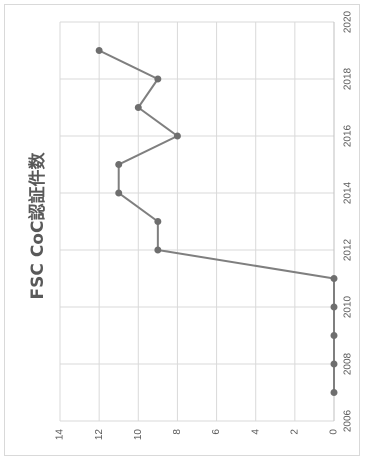  What do you see at coordinates (294, 432) in the screenshot?
I see `value-tick-label: 2` at bounding box center [294, 432].